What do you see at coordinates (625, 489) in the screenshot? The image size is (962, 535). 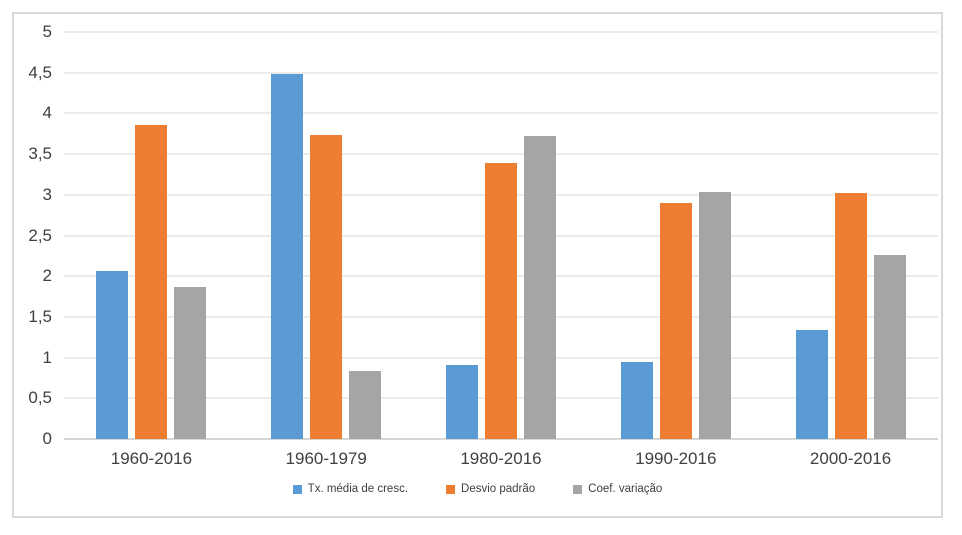 I see `legend-label: Coef. variação` at bounding box center [625, 489].